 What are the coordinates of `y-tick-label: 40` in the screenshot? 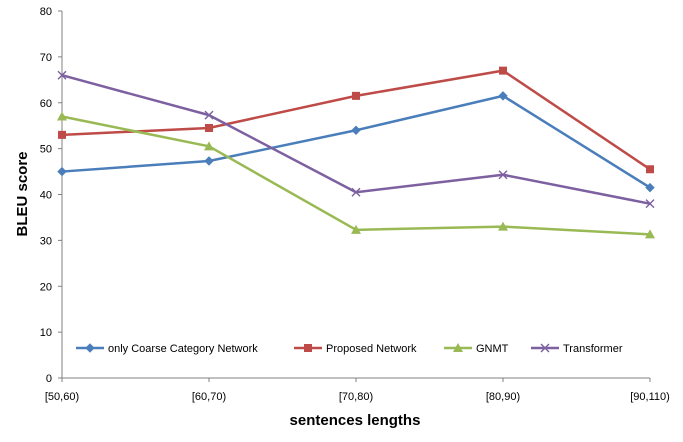 It's located at (46, 196).